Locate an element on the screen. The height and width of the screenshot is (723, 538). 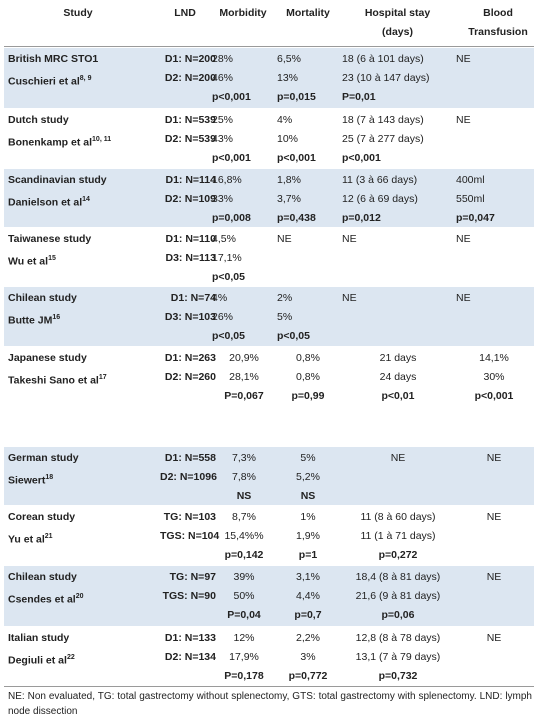
lnd-line: TGS: N=90 is located at coordinates (188, 596).